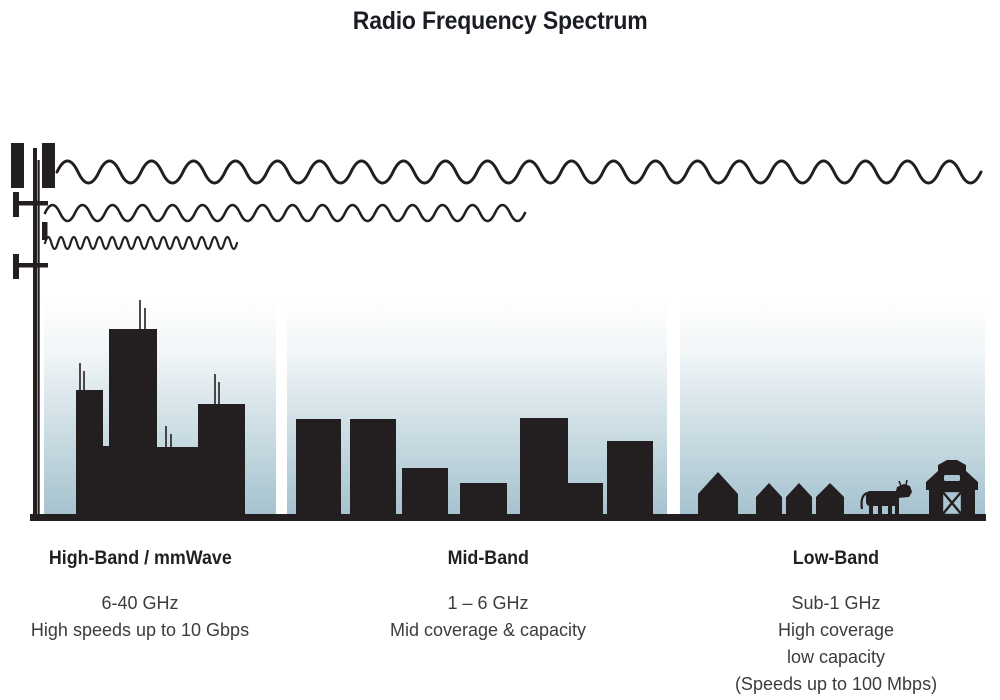 This screenshot has width=1000, height=700. What do you see at coordinates (952, 478) in the screenshot?
I see `barn-window` at bounding box center [952, 478].